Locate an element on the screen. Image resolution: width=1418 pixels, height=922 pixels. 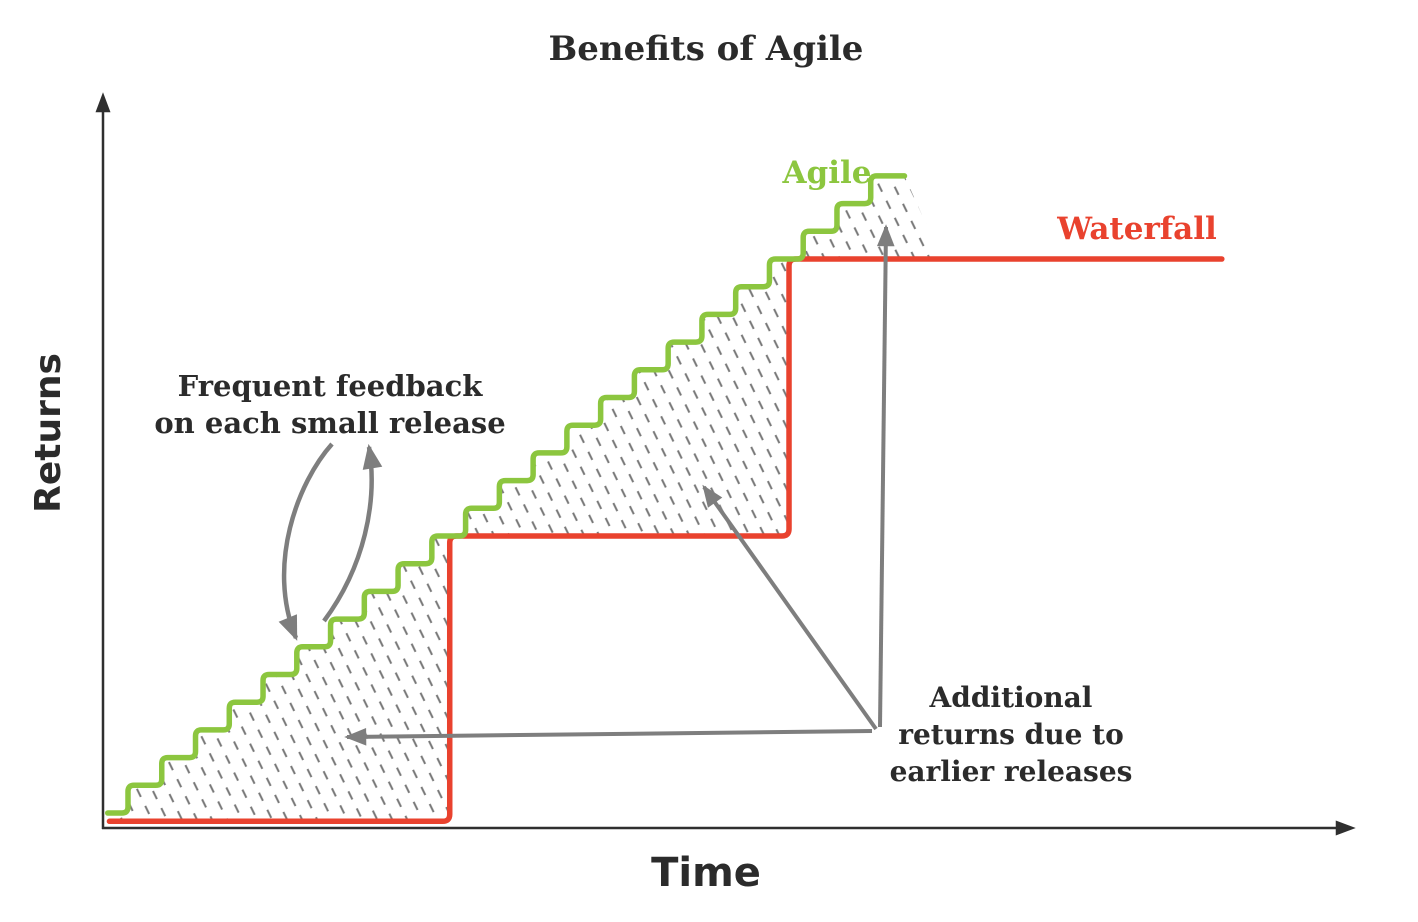
y-axis-label: Returns is located at coordinates (48, 433).